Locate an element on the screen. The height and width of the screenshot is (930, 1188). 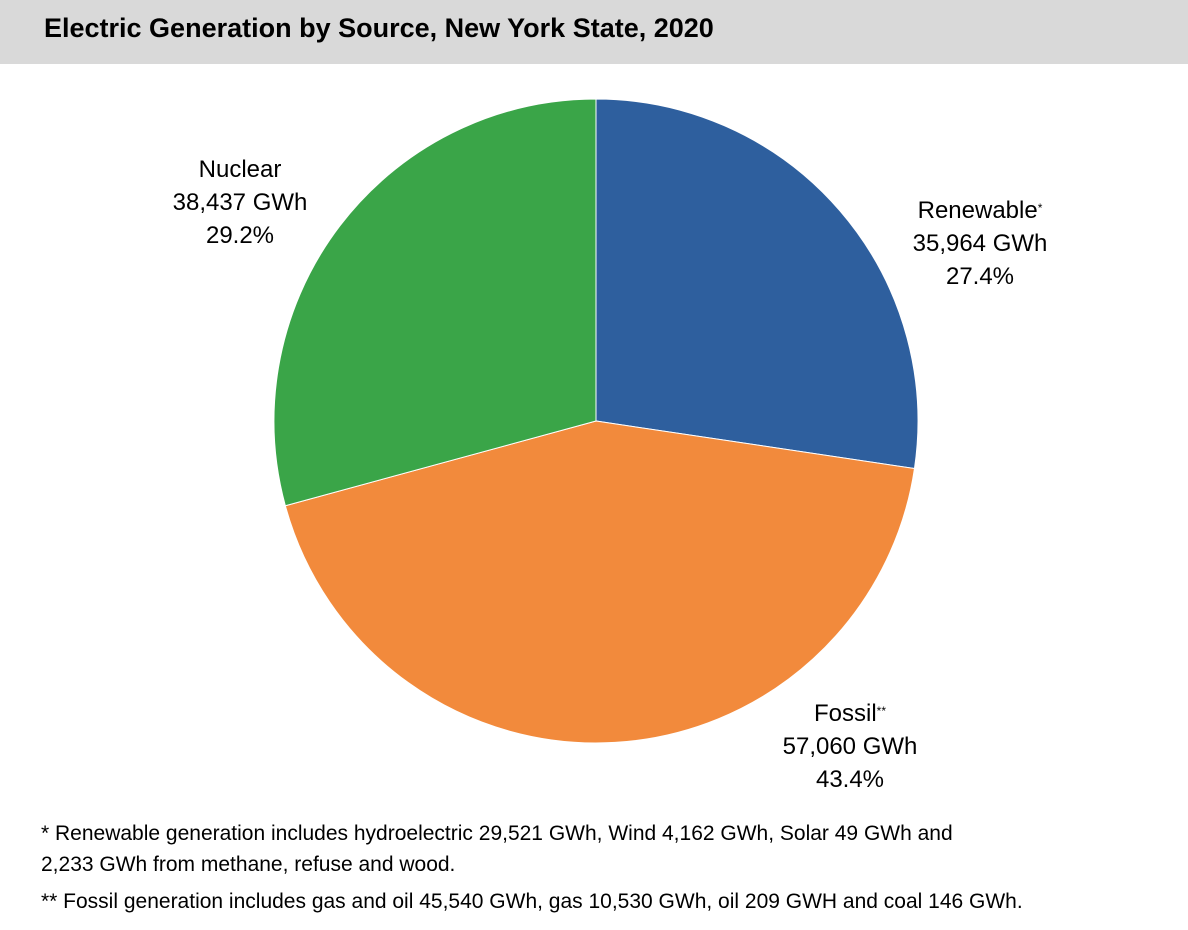
slice-label-nuclear-percent: 29.2% is located at coordinates (240, 235).